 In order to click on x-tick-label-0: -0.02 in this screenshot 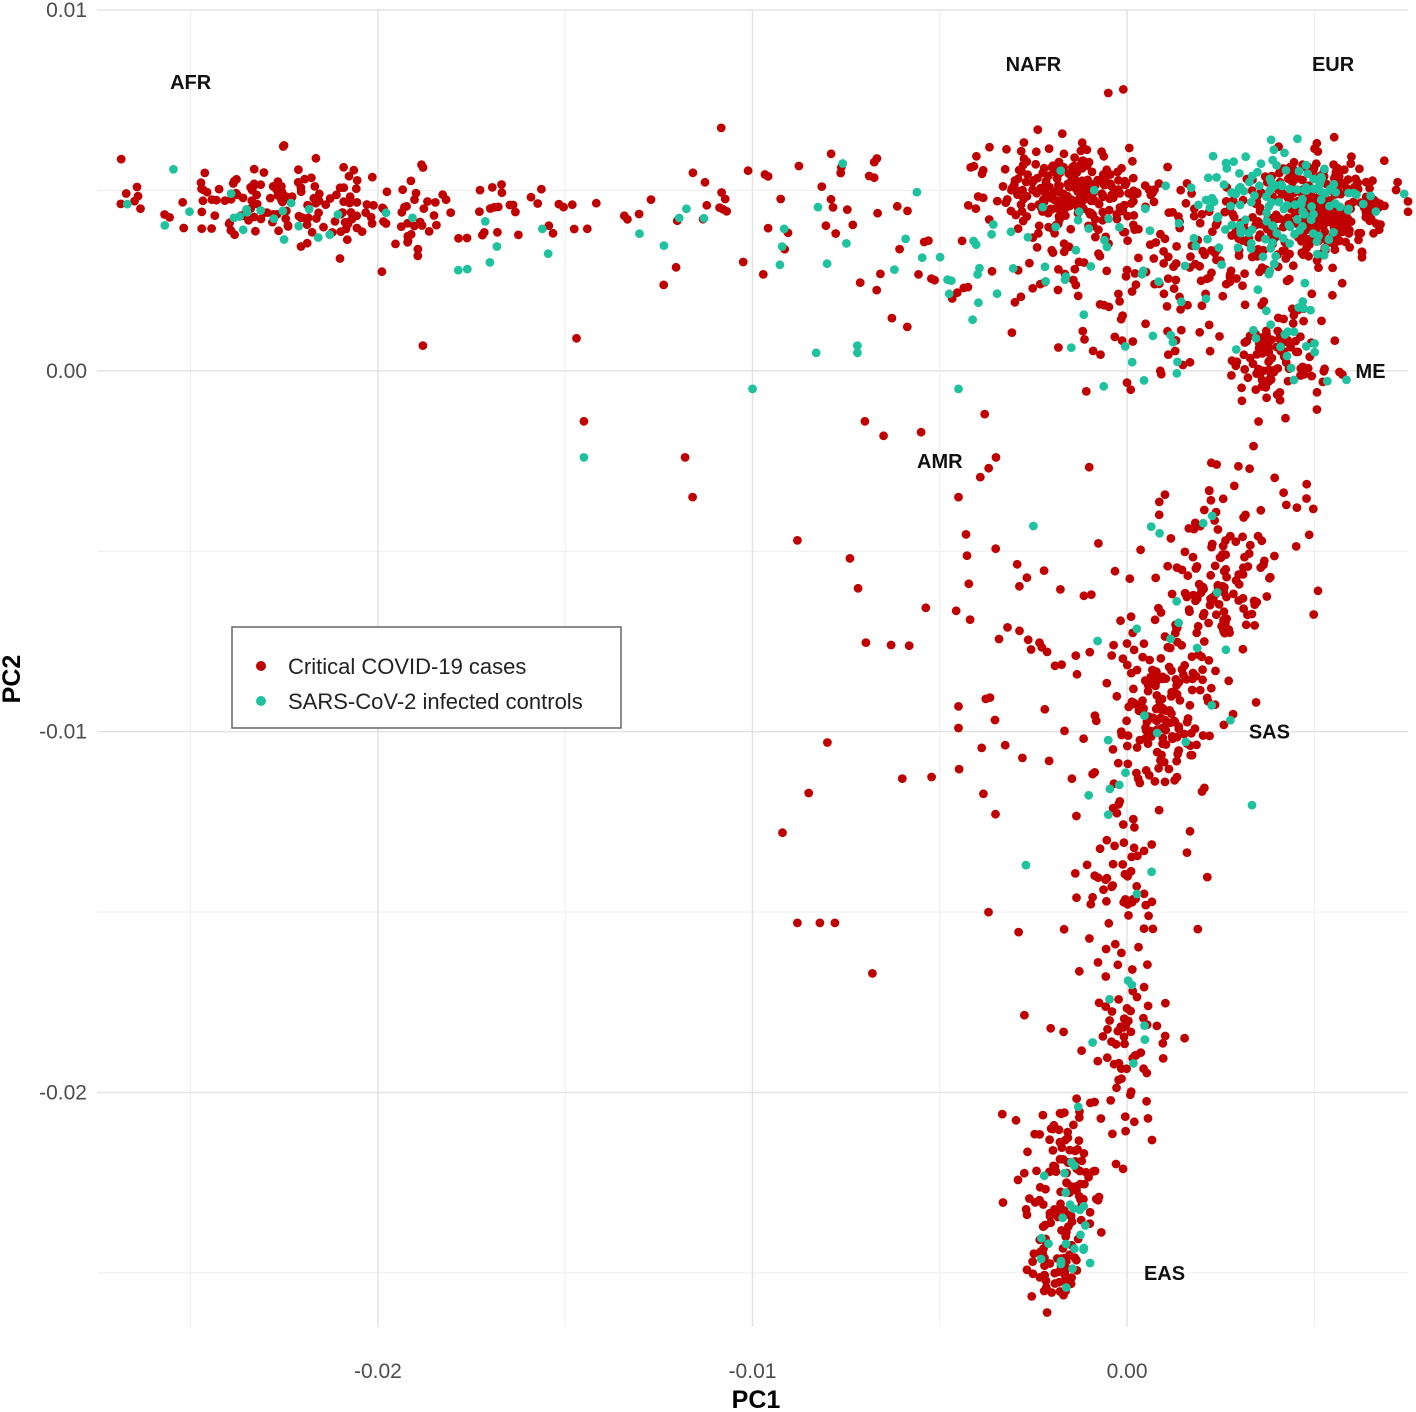, I will do `click(378, 1371)`.